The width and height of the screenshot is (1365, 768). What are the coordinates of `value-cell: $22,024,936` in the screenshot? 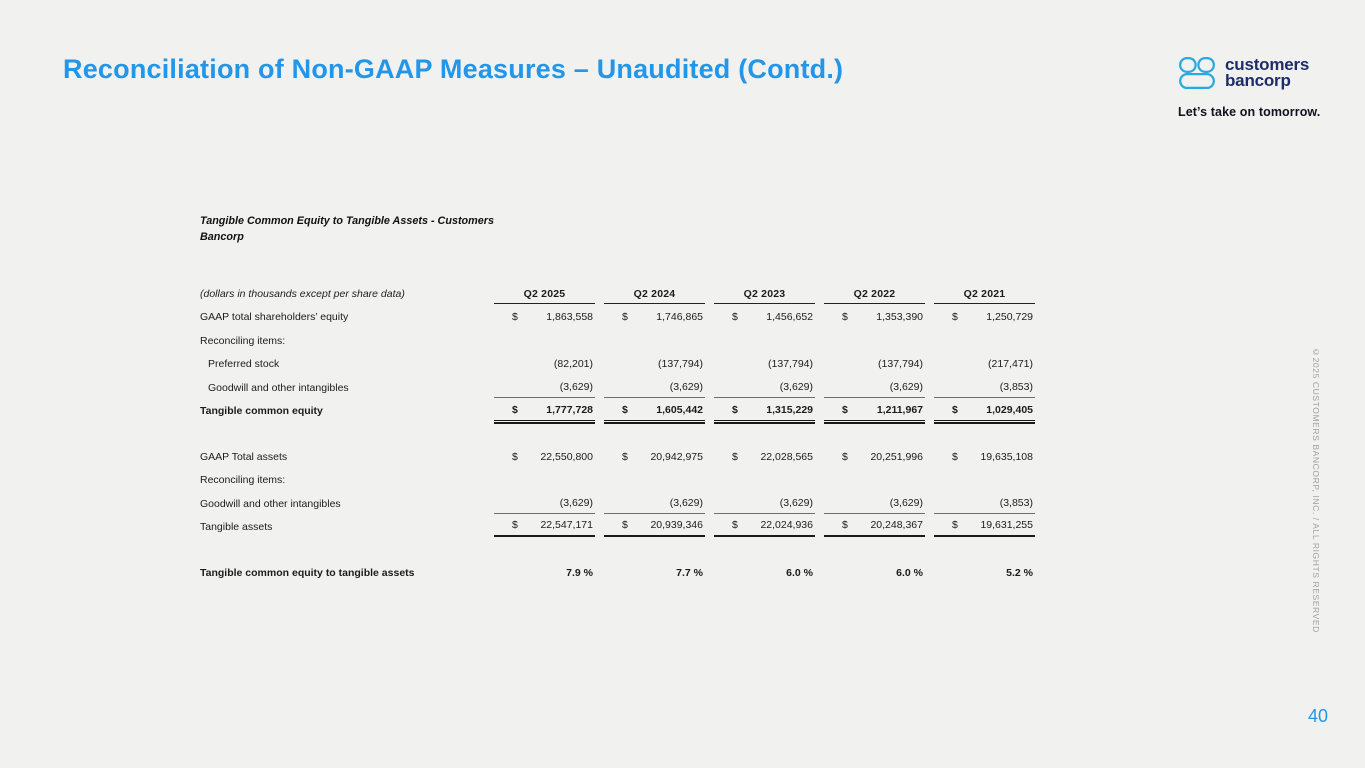 It's located at (764, 526).